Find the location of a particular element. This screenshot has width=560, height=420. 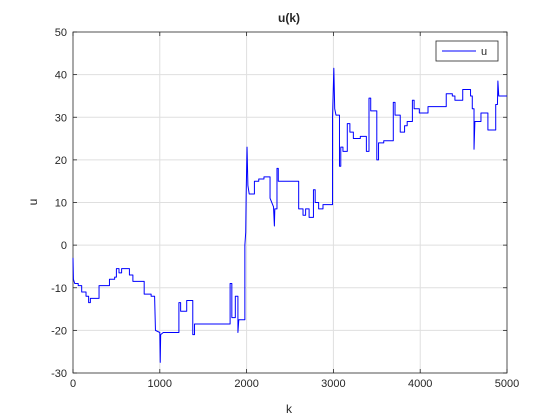

y-axis-label: u is located at coordinates (33, 202).